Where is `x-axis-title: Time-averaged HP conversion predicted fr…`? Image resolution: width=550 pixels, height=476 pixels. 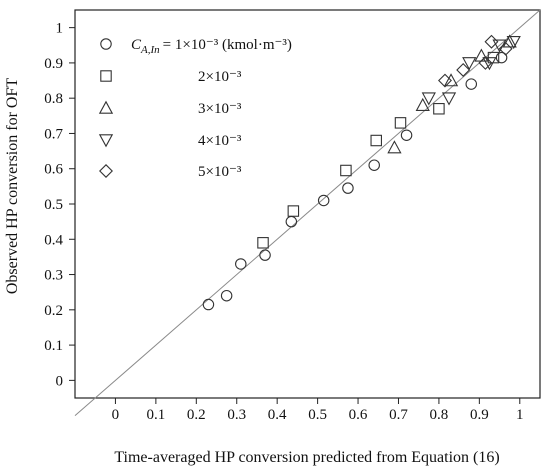
x-axis-title: Time-averaged HP conversion predicted fr… is located at coordinates (306, 457).